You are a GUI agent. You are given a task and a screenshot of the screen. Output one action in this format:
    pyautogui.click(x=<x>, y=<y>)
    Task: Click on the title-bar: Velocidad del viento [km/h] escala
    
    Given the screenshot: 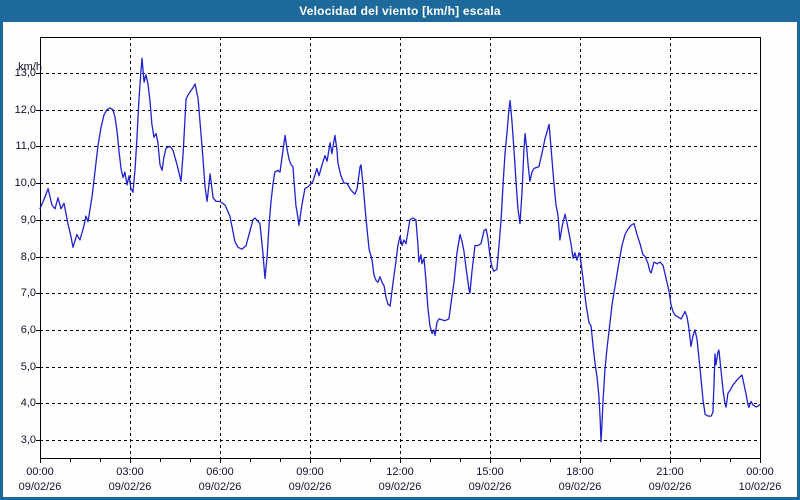 What is the action you would take?
    pyautogui.click(x=400, y=11)
    